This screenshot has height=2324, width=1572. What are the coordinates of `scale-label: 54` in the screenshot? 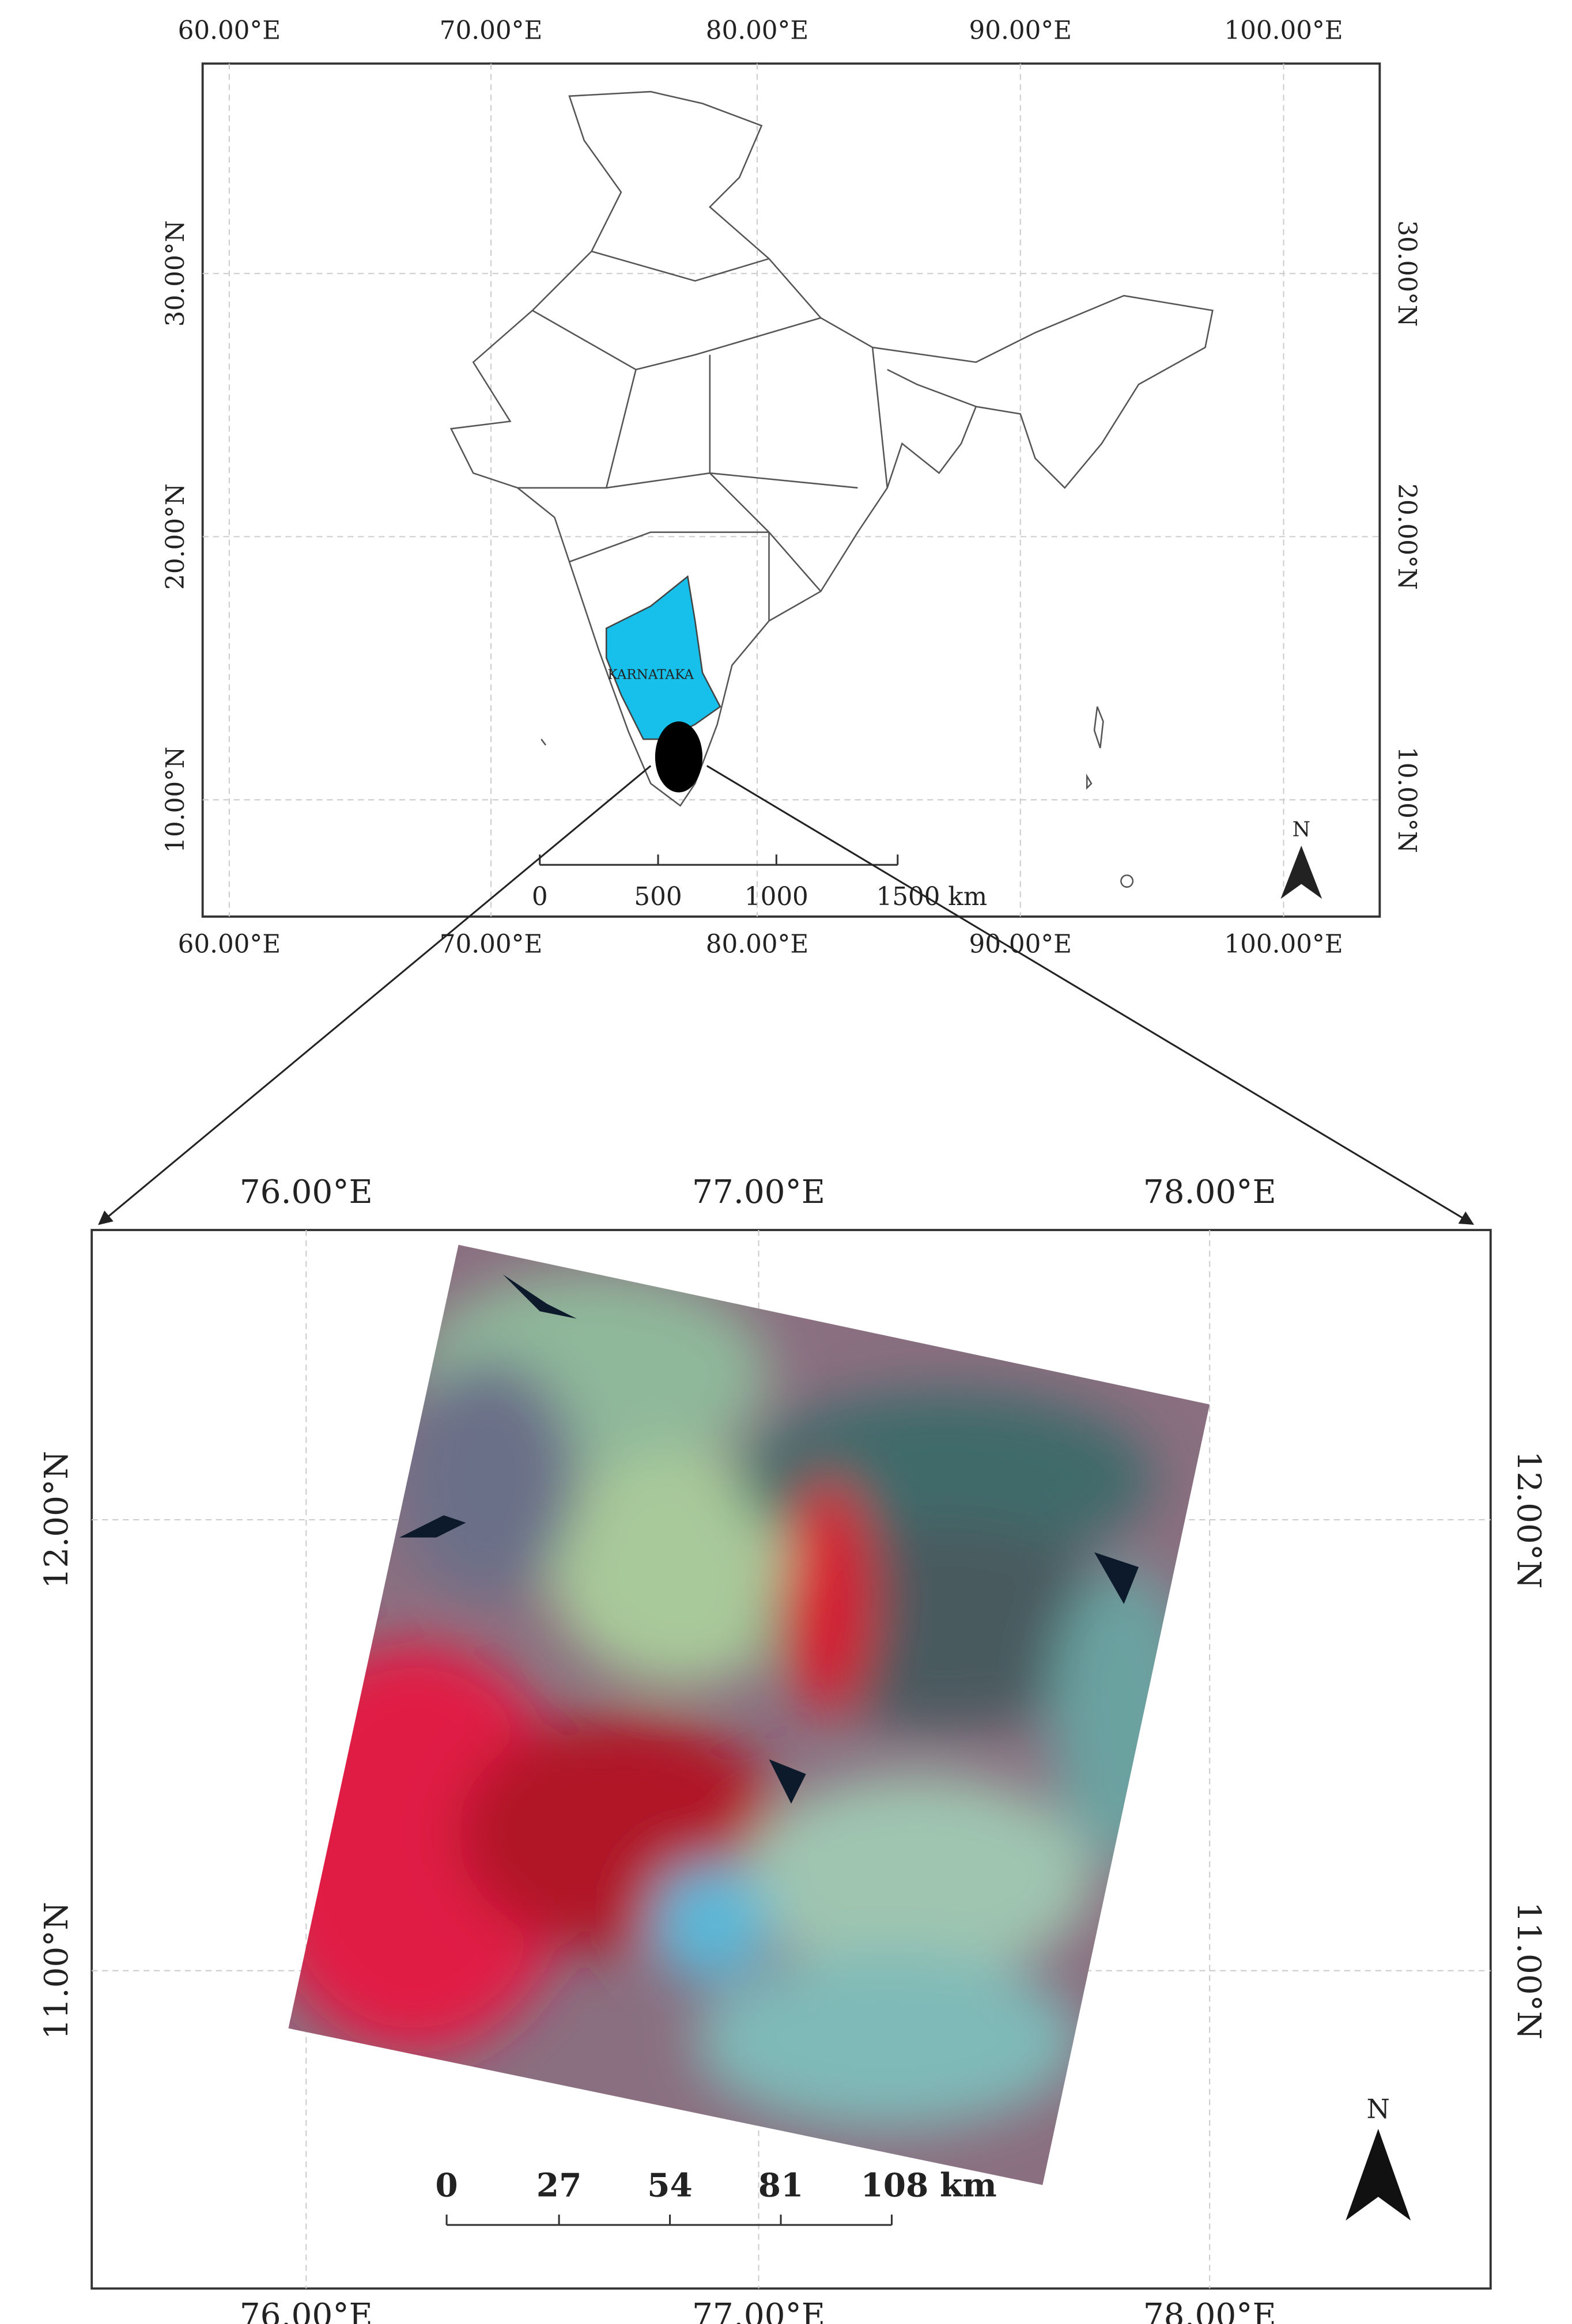 It's located at (670, 2186).